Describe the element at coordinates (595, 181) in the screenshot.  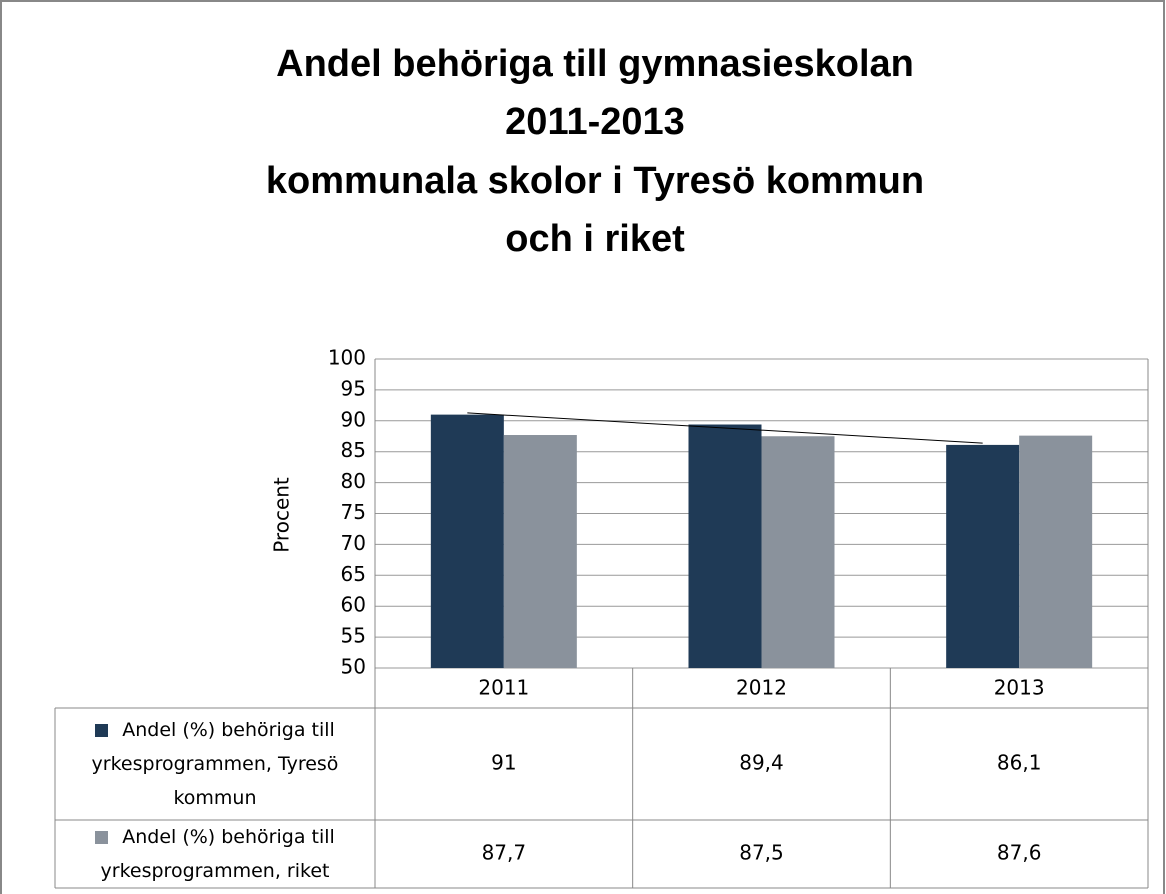
I see `chart-title: kommunala skolor i Tyresö kommun` at that location.